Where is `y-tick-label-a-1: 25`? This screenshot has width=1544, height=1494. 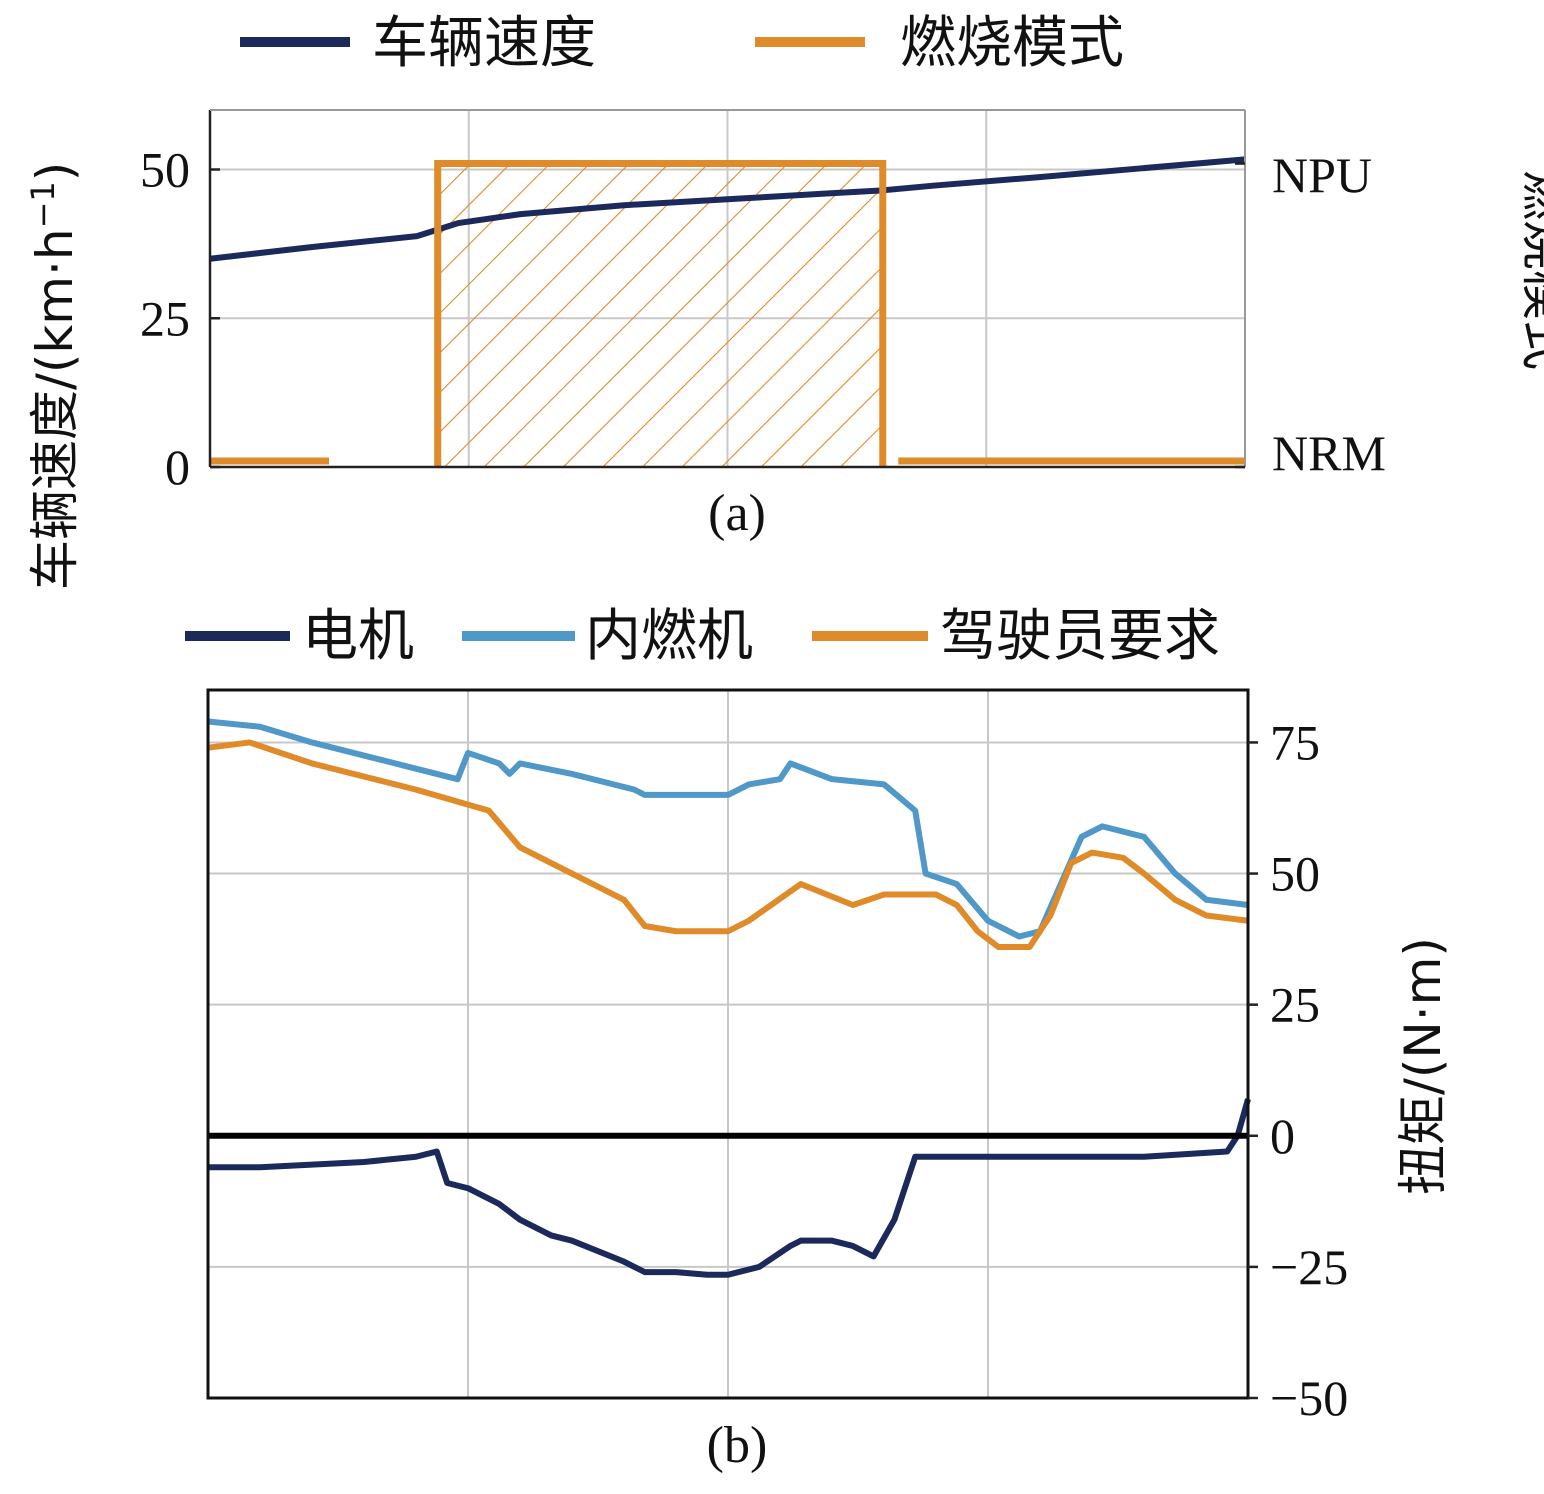
y-tick-label-a-1: 25 is located at coordinates (165, 318).